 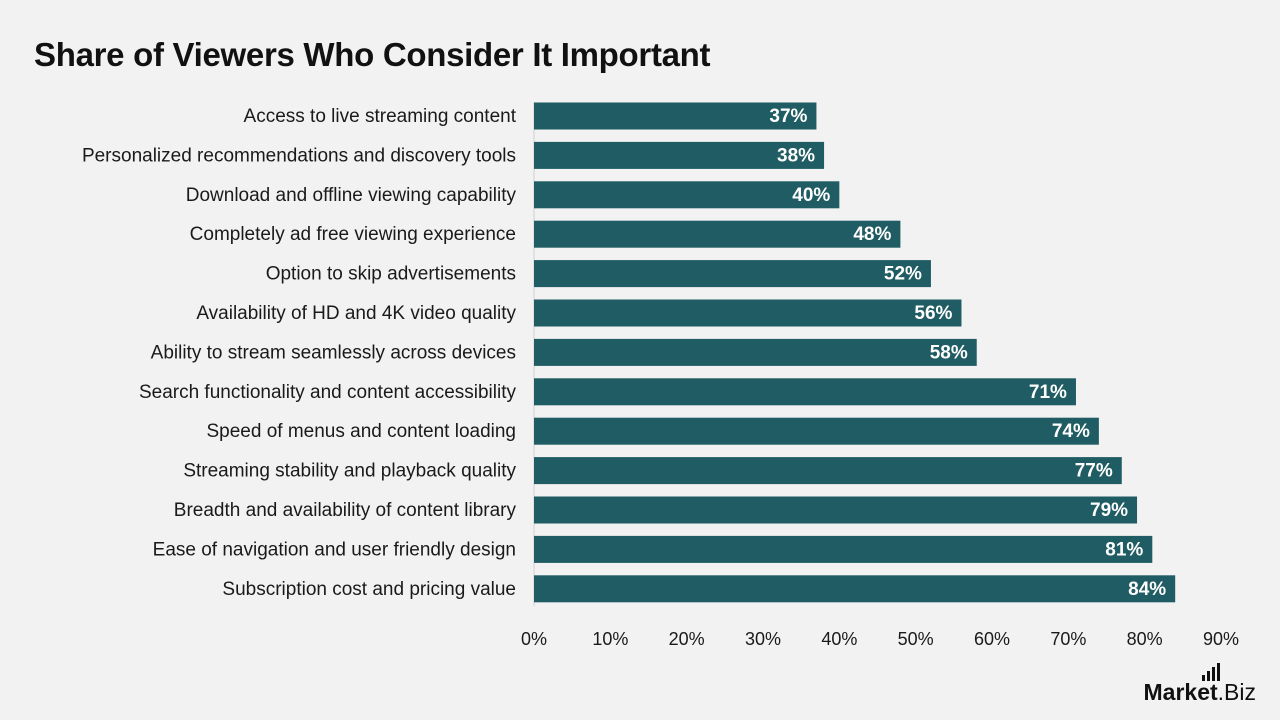 What do you see at coordinates (380, 116) in the screenshot?
I see `category-label: Access to live streaming content` at bounding box center [380, 116].